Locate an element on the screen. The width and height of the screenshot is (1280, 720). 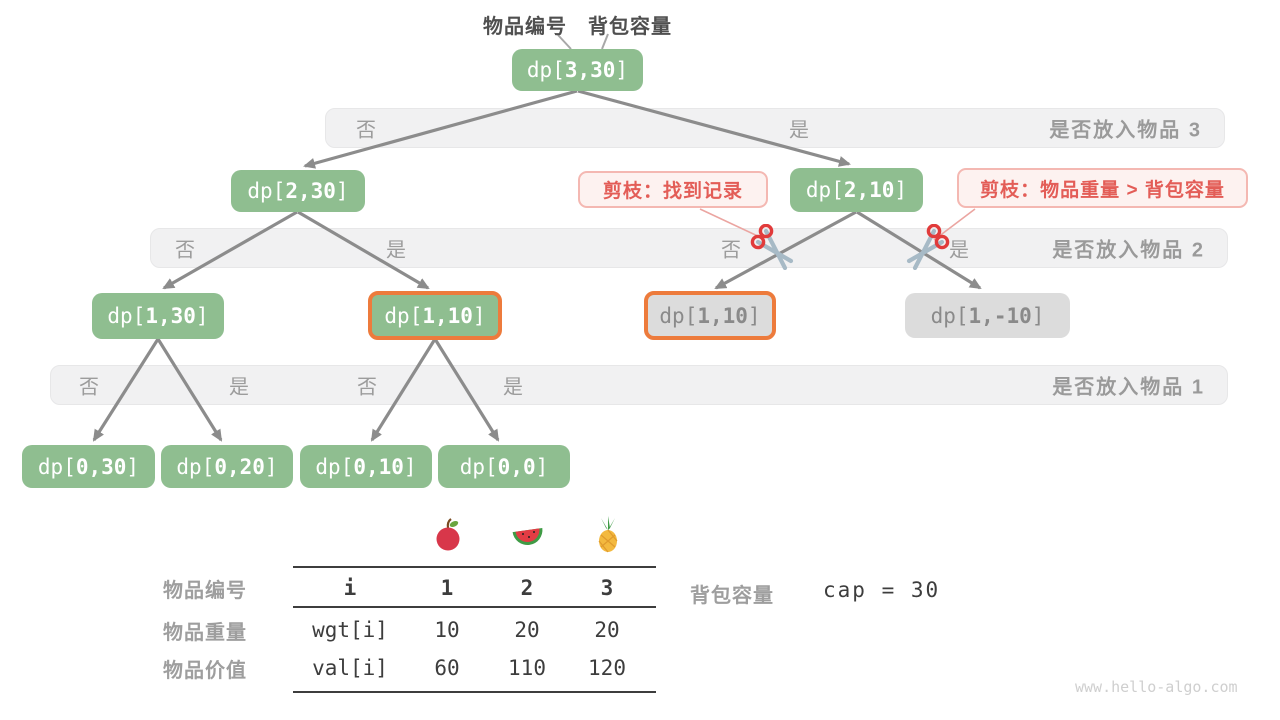
node-text: 2,30 is located at coordinates (310, 191).